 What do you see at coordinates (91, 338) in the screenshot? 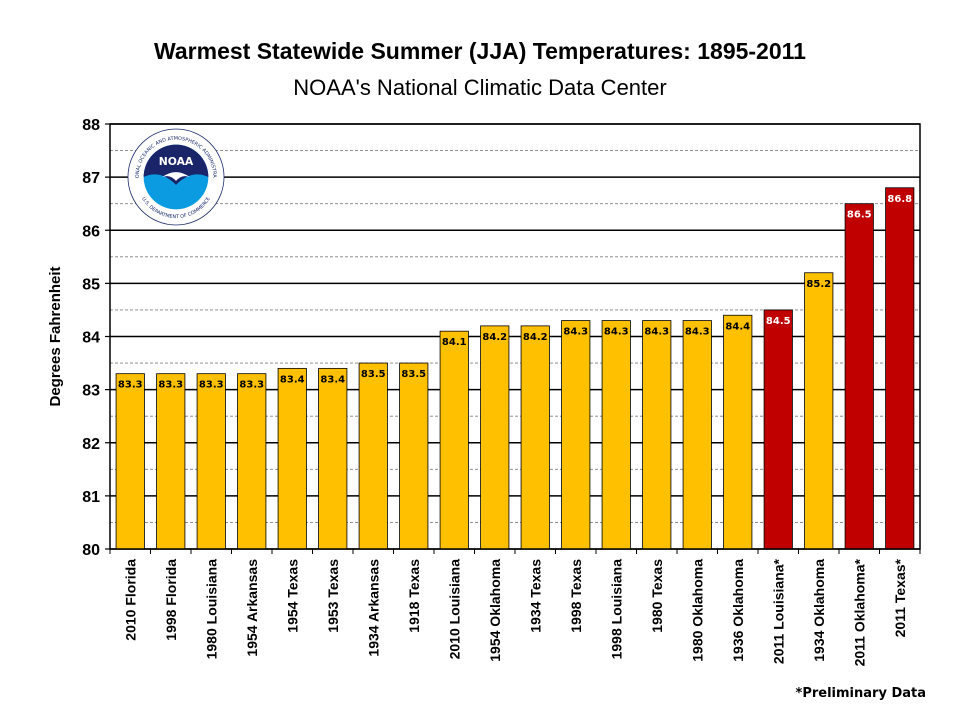
I see `y-tick-label: 84` at bounding box center [91, 338].